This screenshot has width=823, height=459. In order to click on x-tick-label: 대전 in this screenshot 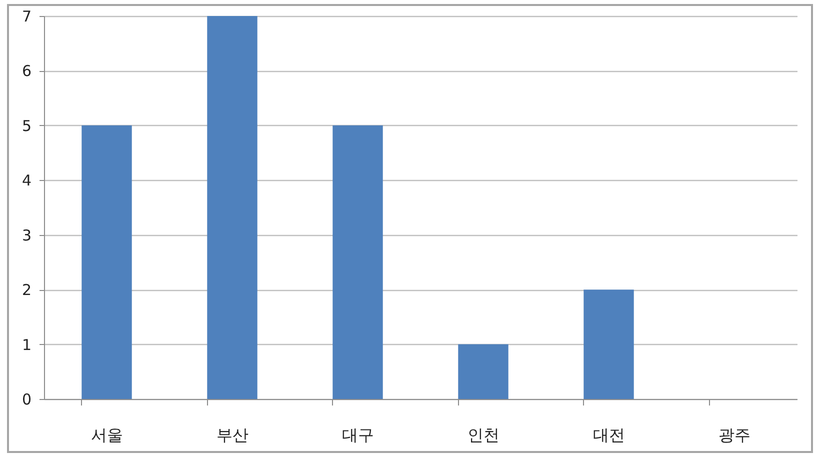, I will do `click(608, 435)`.